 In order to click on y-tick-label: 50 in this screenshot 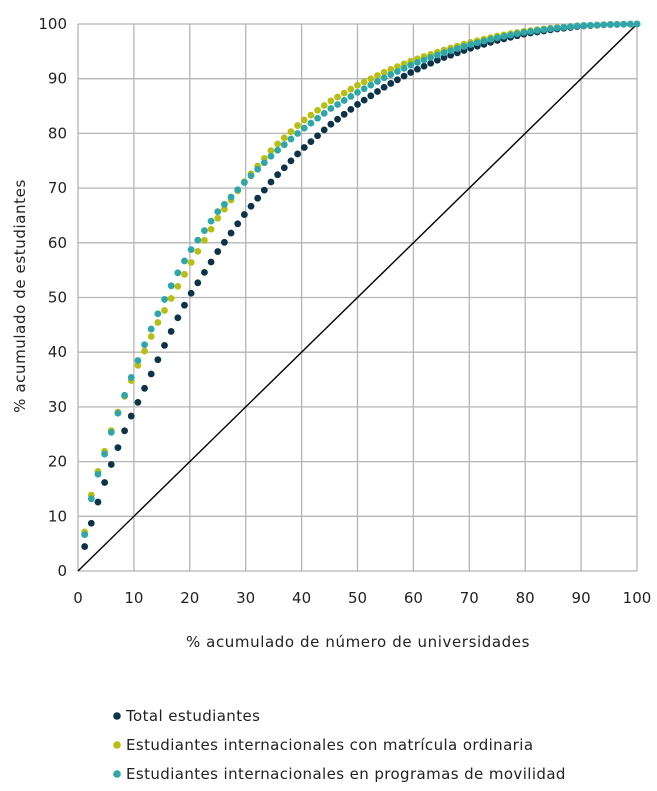, I will do `click(57, 298)`.